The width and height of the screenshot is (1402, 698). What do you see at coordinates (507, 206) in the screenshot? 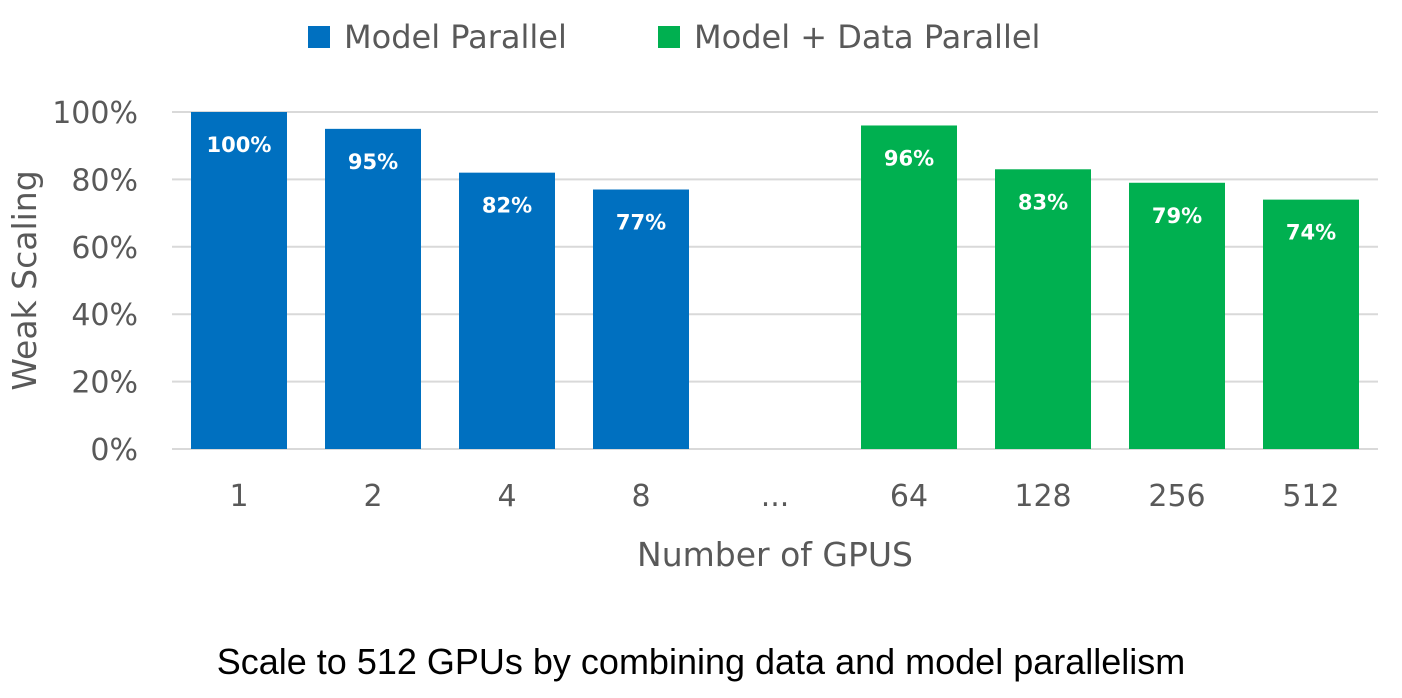
I see `bar-value-label: 82%` at bounding box center [507, 206].